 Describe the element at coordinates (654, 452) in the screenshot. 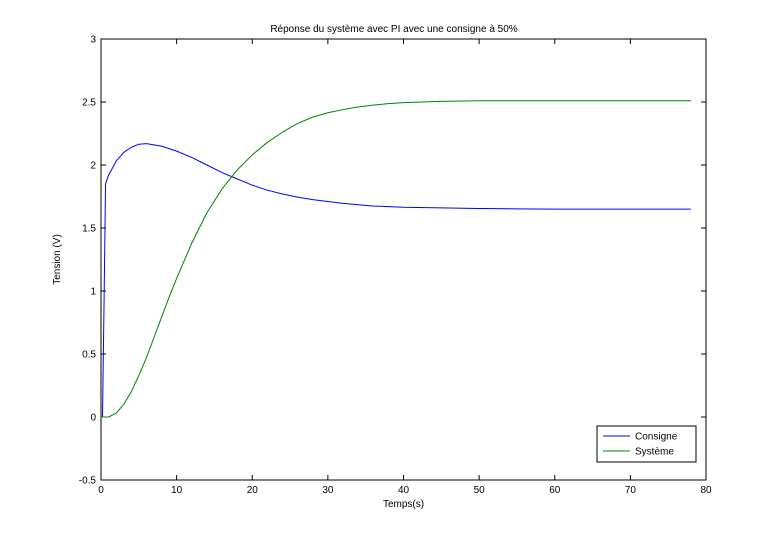

I see `legend-label-systeme: Système` at that location.